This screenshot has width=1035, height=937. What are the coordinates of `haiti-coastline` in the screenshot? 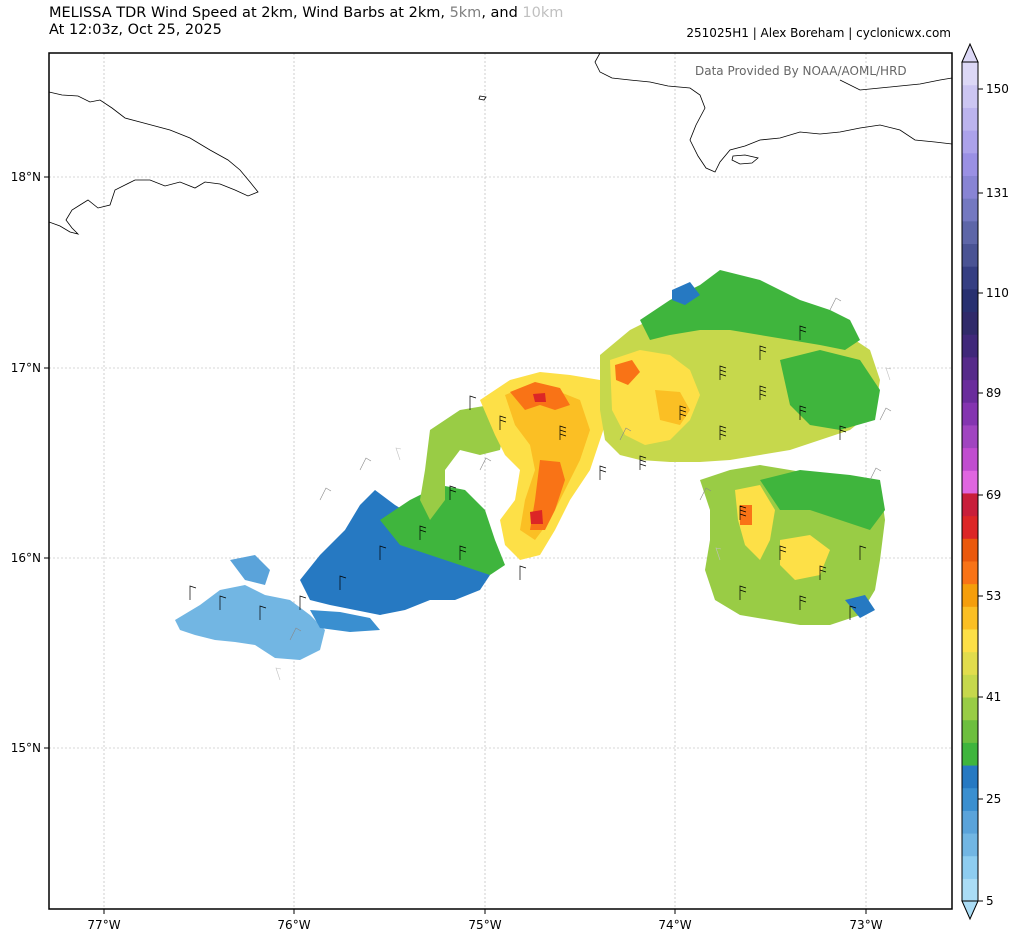 It's located at (773, 113).